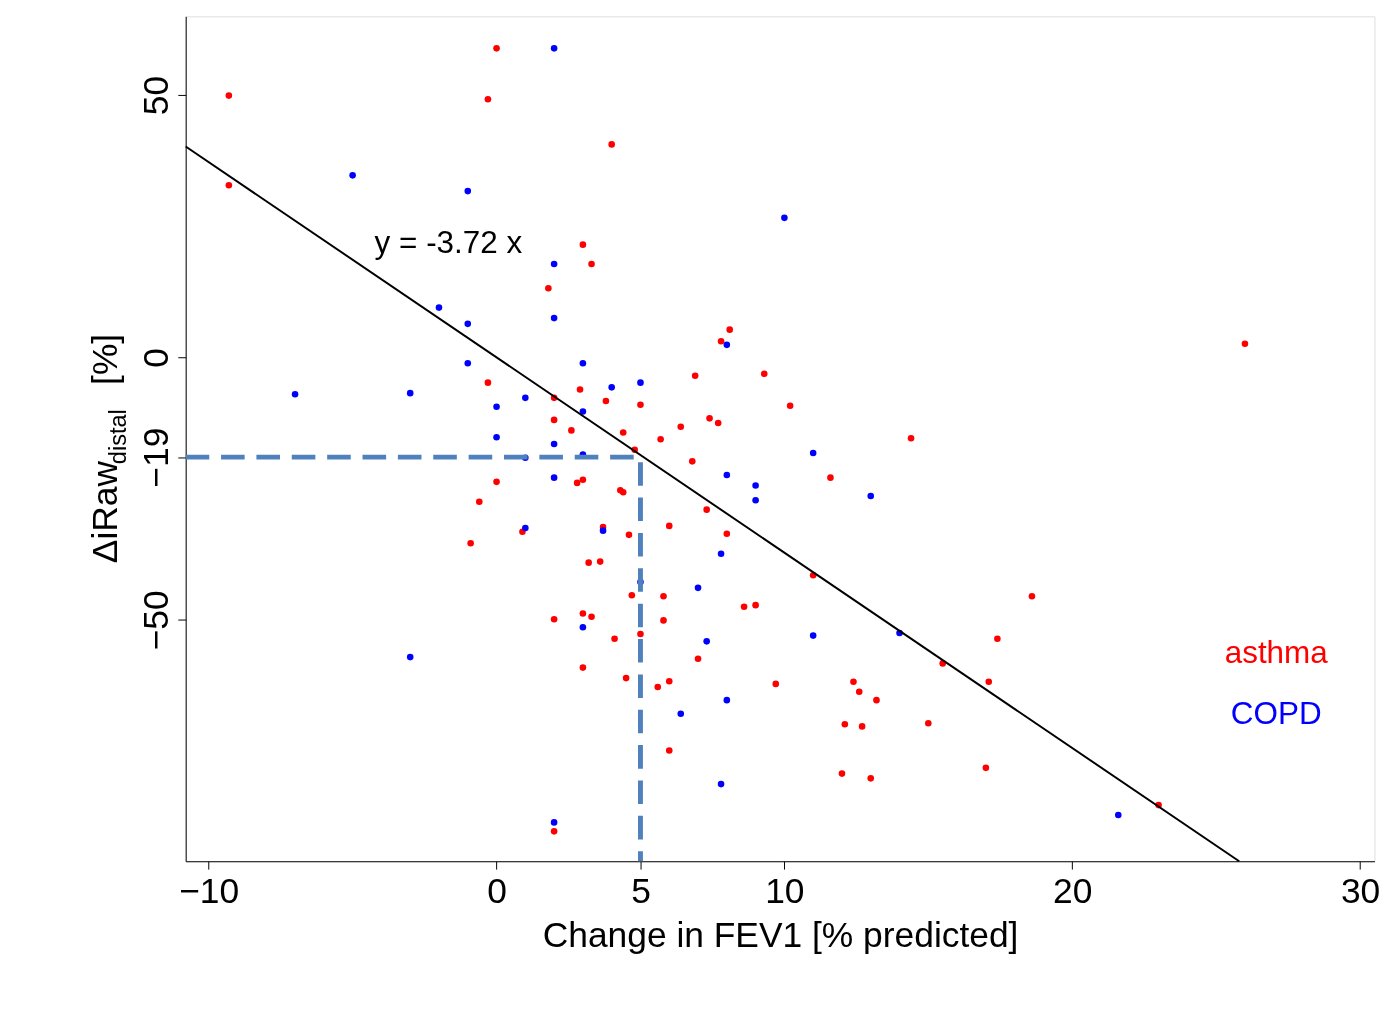 This screenshot has width=1400, height=1011. What do you see at coordinates (107, 448) in the screenshot?
I see `y-axis-title: ΔiRawdistal [%]` at bounding box center [107, 448].